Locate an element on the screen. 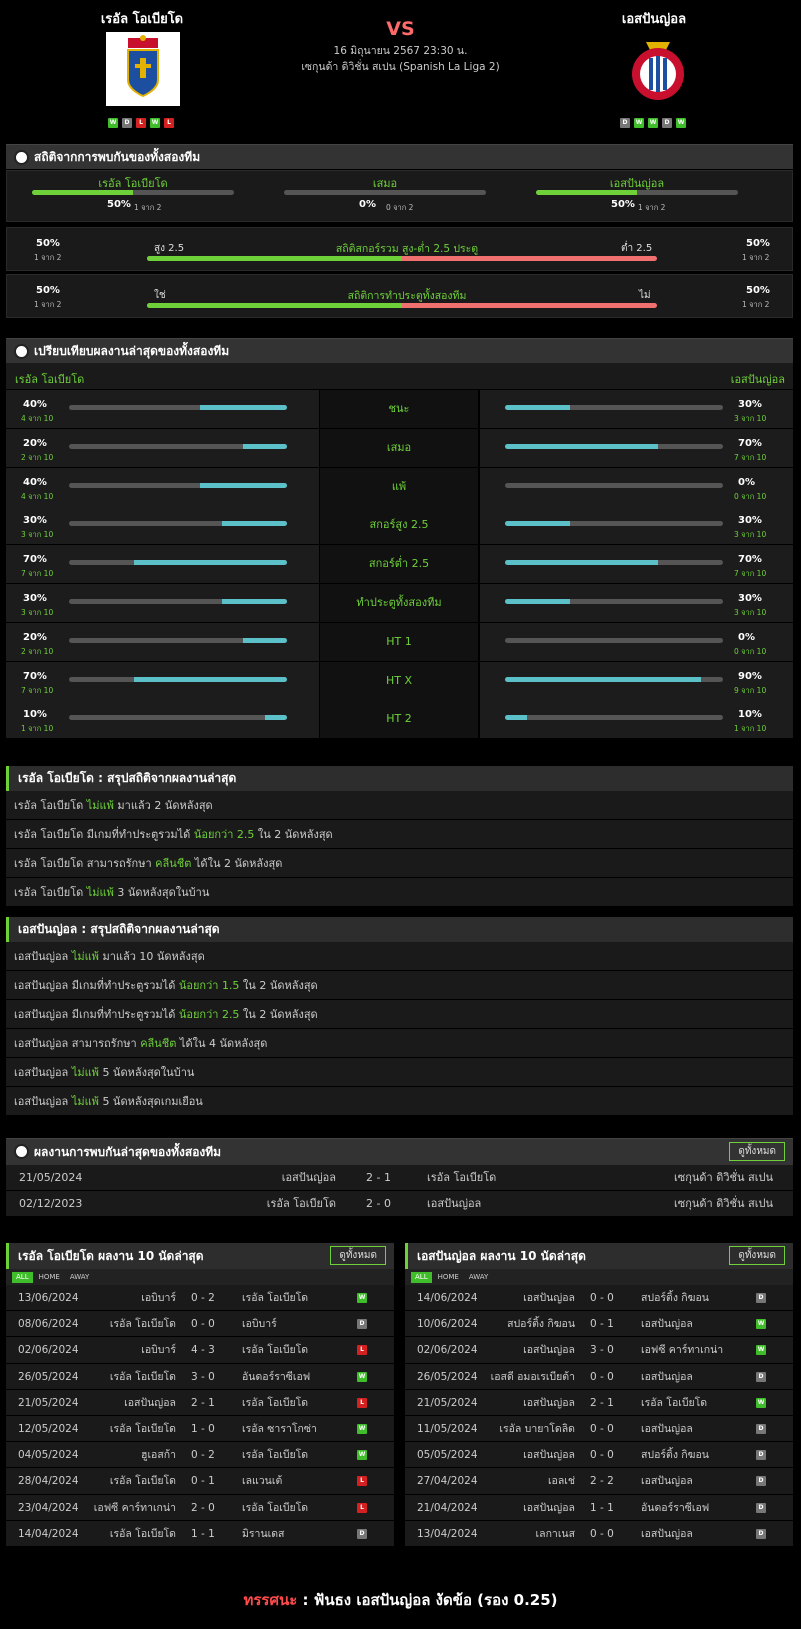 The width and height of the screenshot is (801, 1629). match-row: 02/06/2024 เอบิบาร์ 4 - 3 เรอัล โอเบียโด L is located at coordinates (200, 1350).